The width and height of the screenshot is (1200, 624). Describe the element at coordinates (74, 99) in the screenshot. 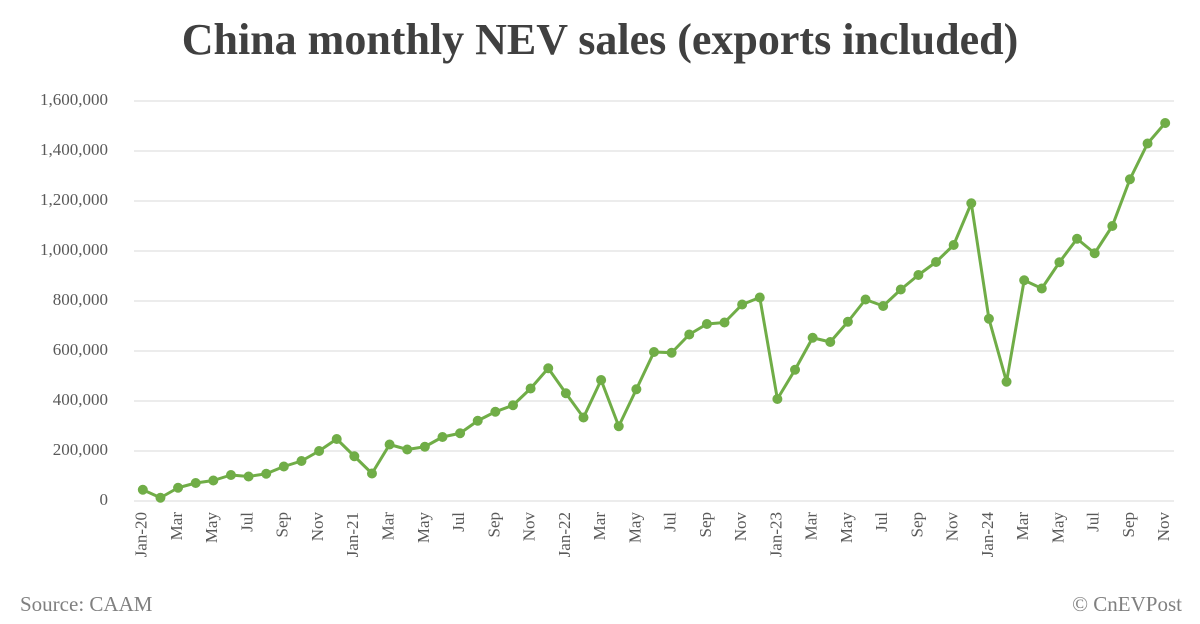

I see `y-tick-label: 1,600,000` at that location.